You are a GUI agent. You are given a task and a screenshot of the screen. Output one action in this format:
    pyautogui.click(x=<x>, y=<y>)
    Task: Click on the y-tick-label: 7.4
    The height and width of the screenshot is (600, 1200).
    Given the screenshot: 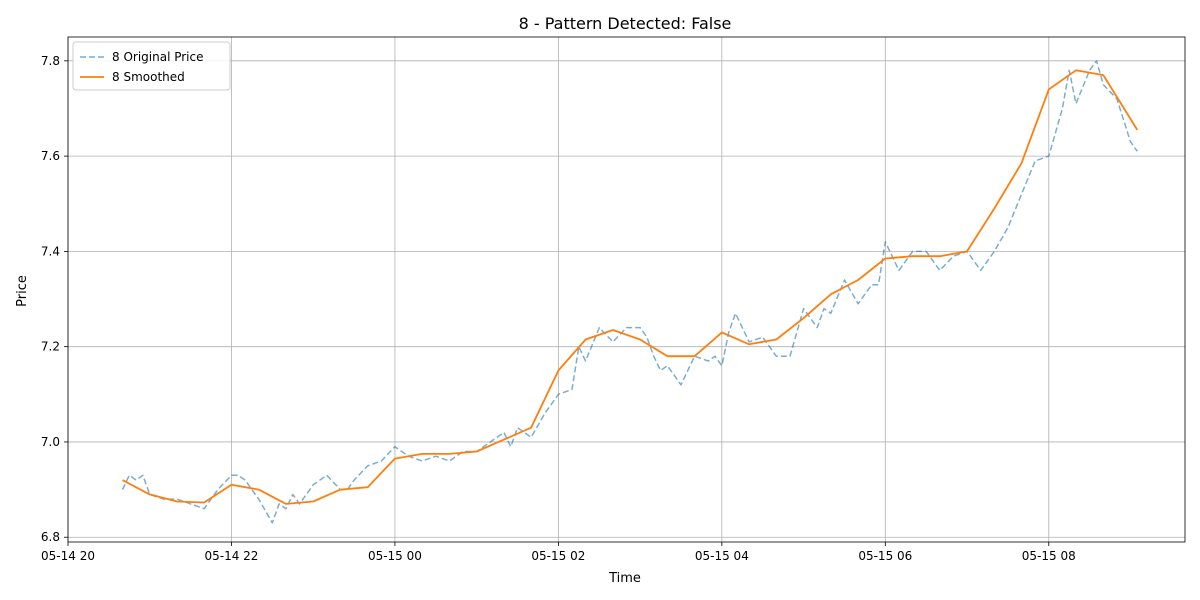 What is the action you would take?
    pyautogui.click(x=50, y=251)
    